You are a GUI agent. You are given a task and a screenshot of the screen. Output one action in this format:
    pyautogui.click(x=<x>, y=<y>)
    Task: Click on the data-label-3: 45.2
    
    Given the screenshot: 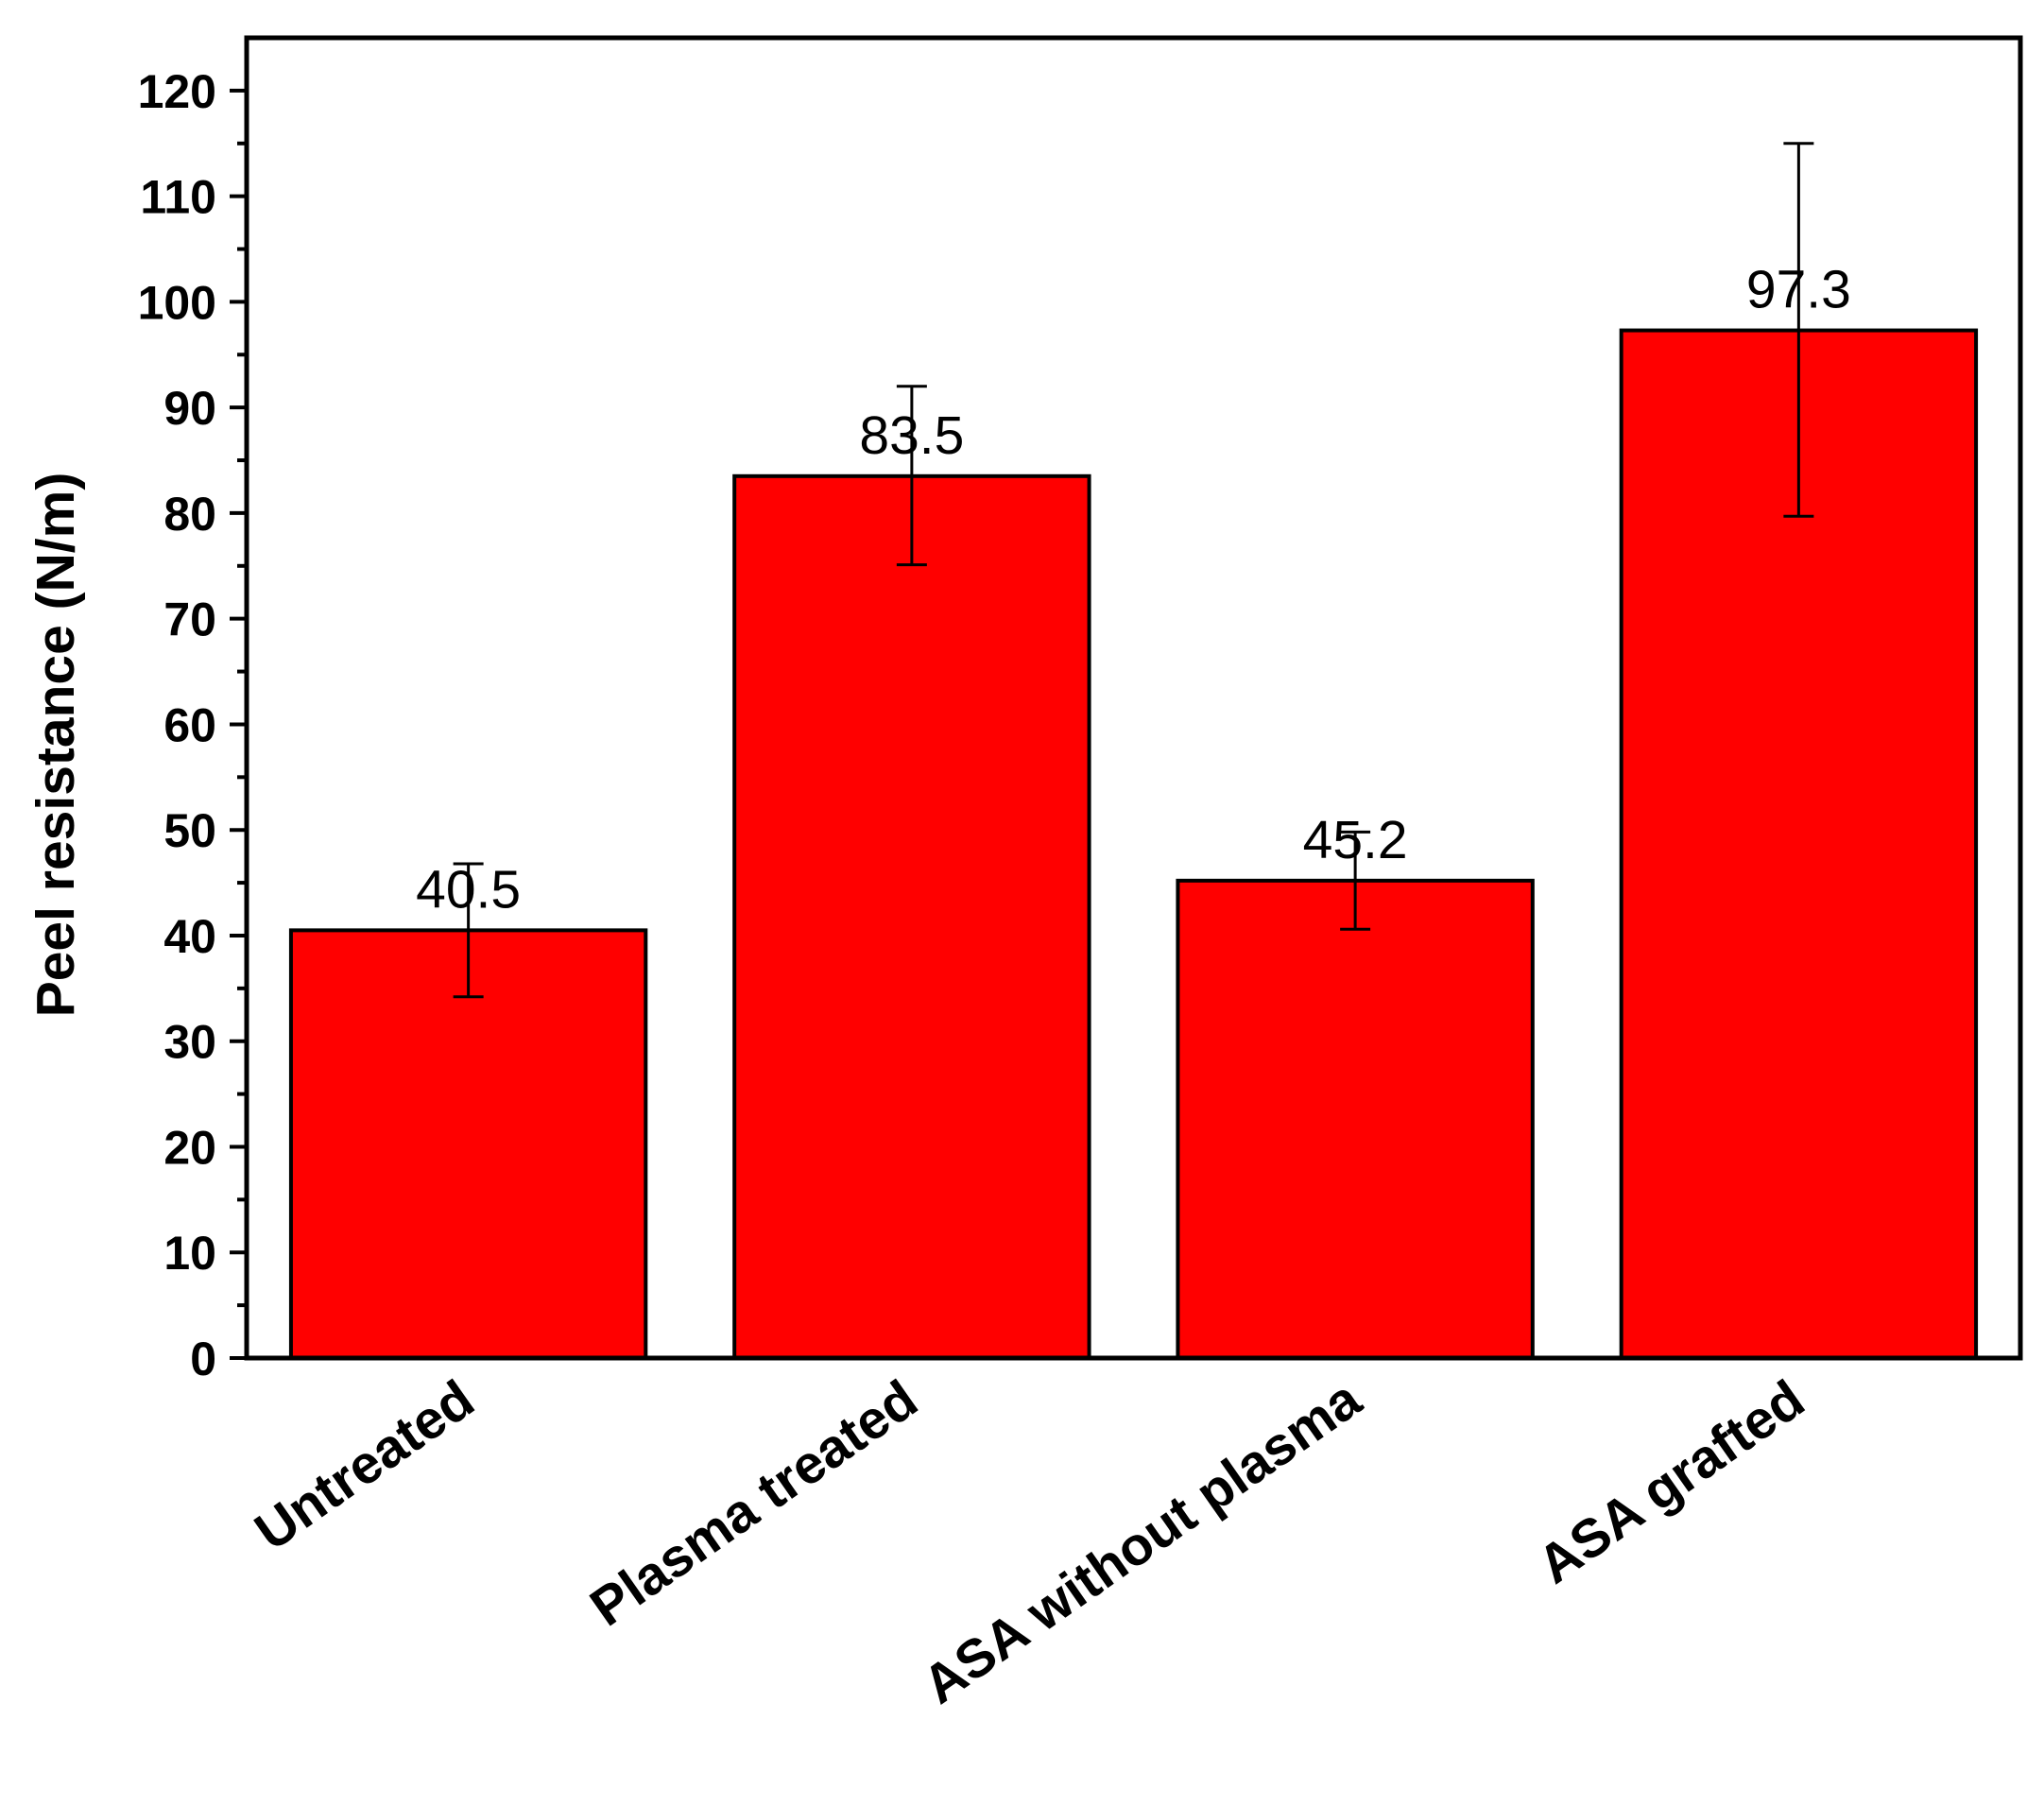 What is the action you would take?
    pyautogui.click(x=1355, y=840)
    